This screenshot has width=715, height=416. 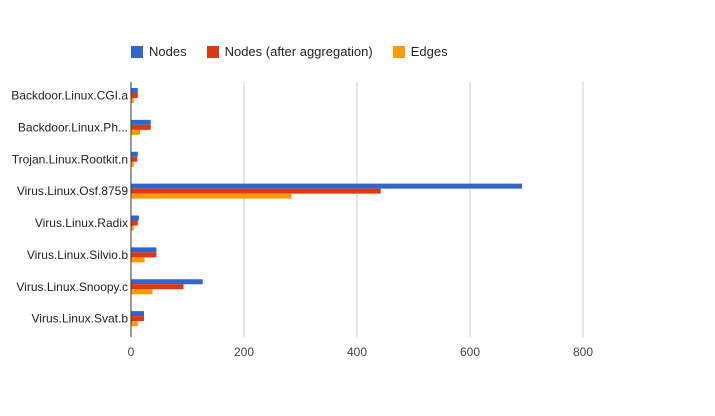 I want to click on x-tick-label: 0, so click(x=131, y=352).